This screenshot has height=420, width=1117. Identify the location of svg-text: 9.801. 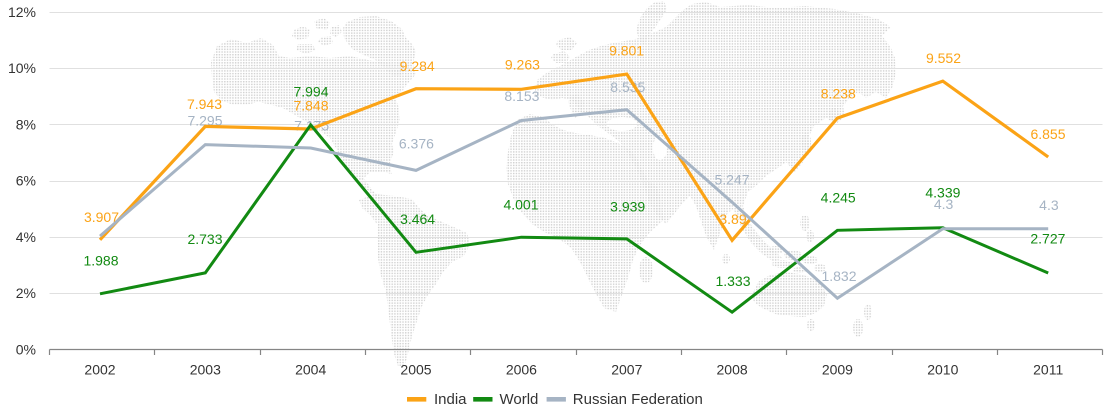
(626, 51).